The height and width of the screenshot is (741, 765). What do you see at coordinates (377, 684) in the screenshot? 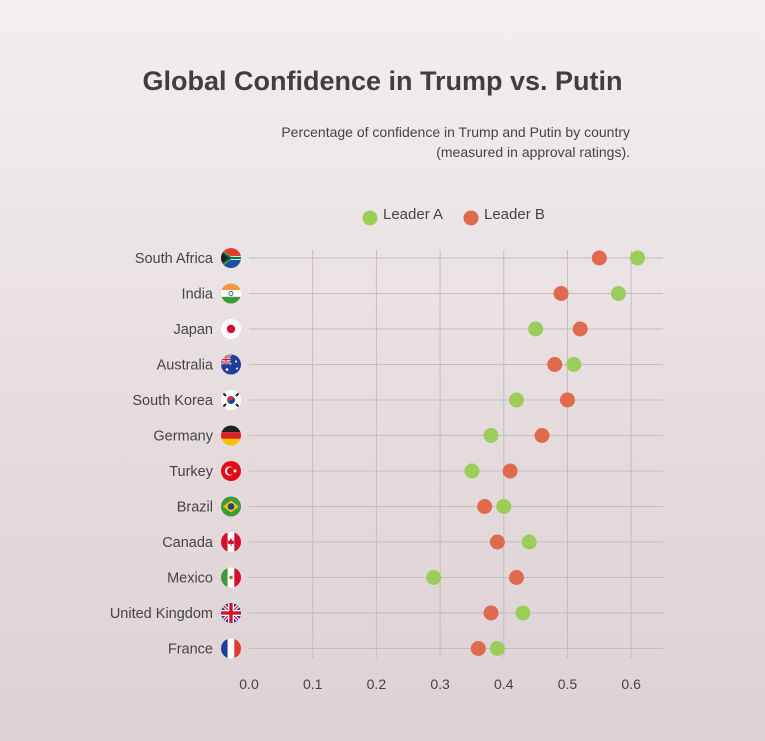
I see `x-tick-label: 0.2` at bounding box center [377, 684].